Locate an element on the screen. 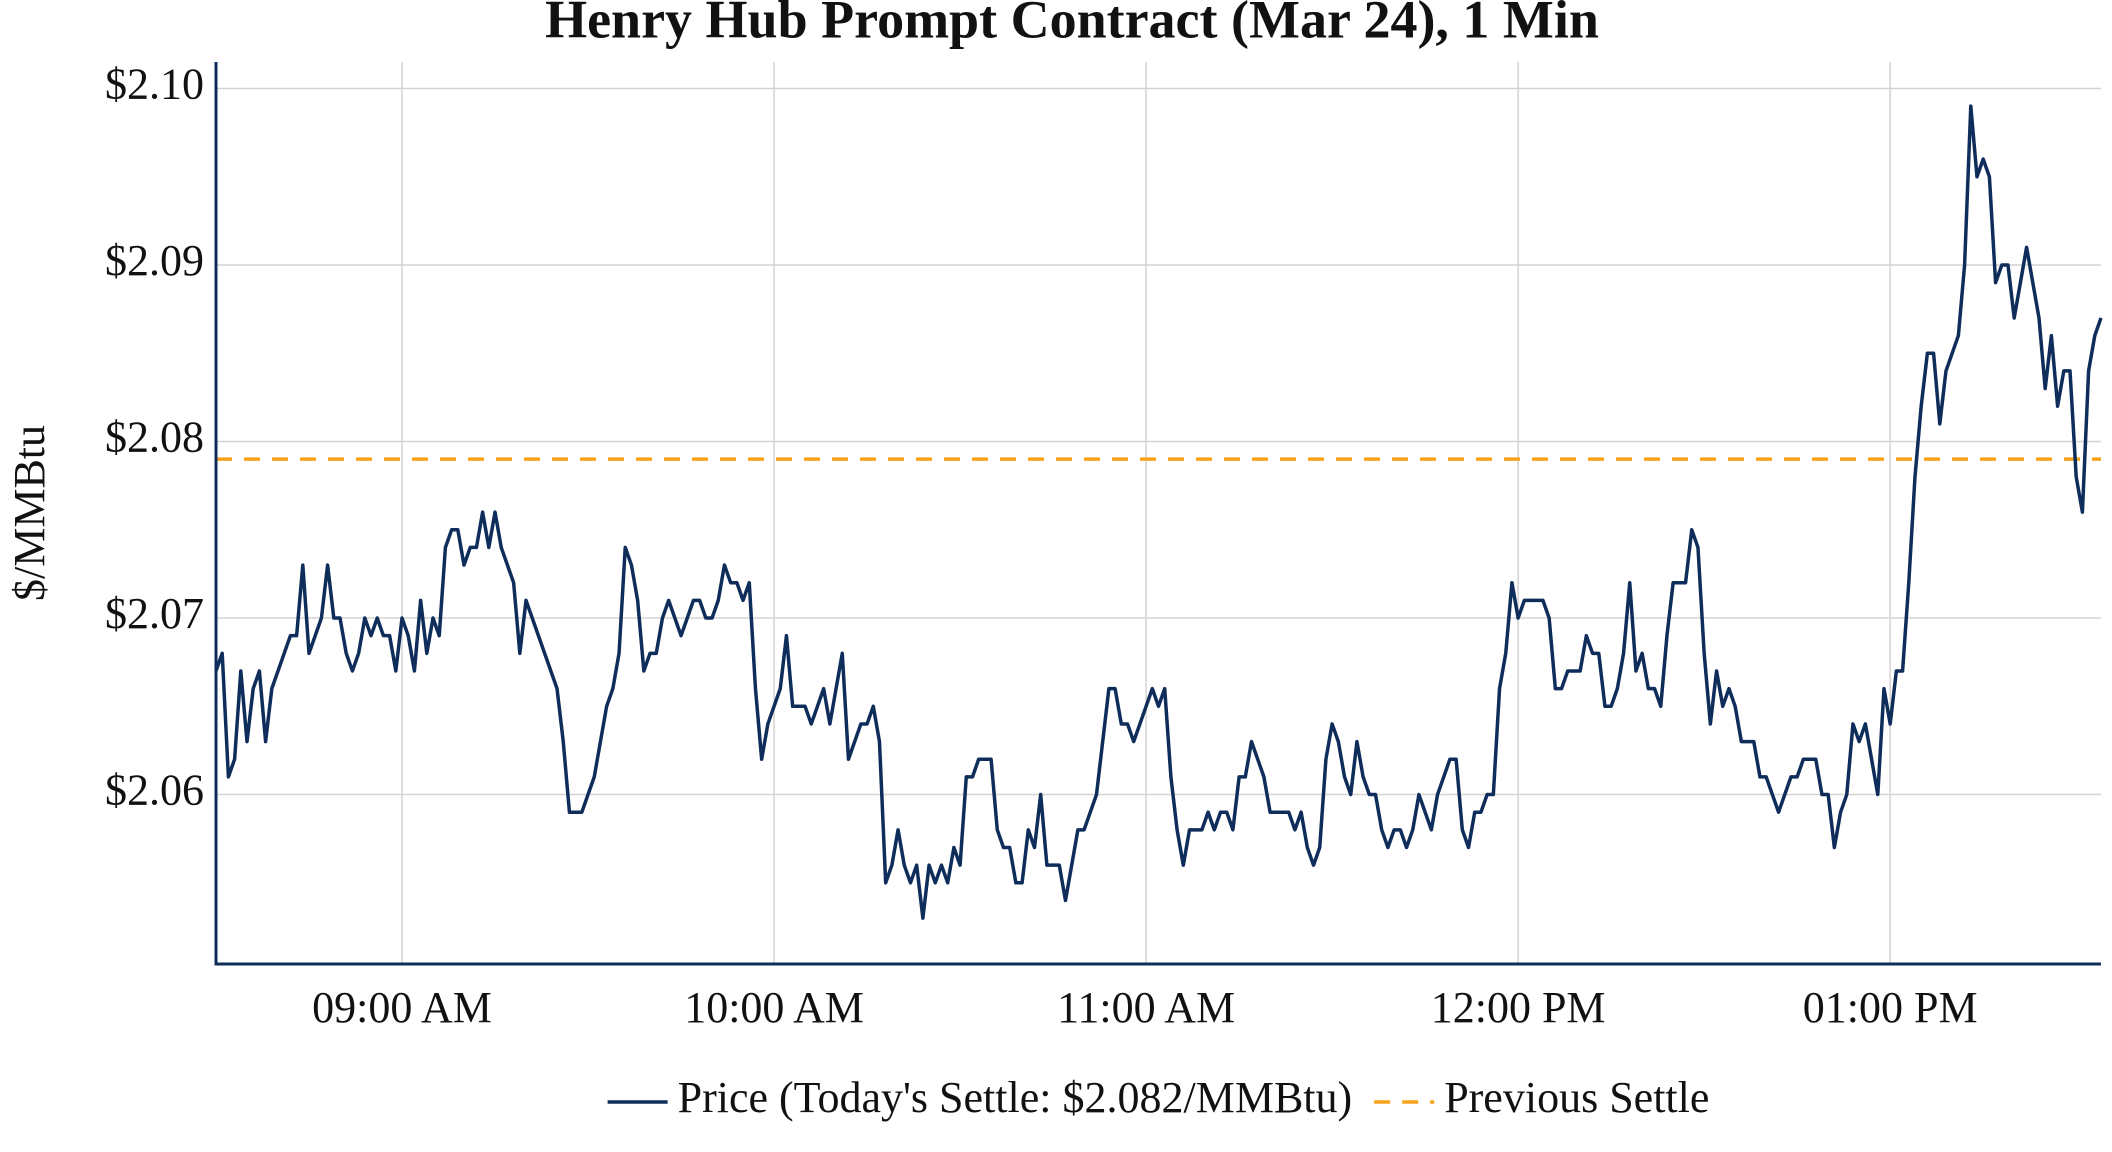  x-tick-label: 12:00 PM is located at coordinates (1518, 1007).